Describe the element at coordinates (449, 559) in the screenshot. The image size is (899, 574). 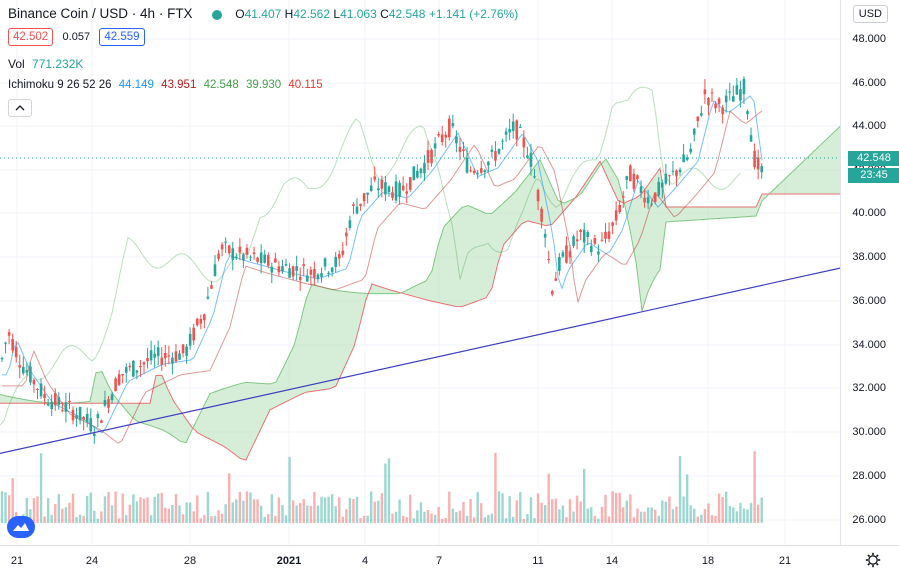
I see `time-axis: 21 24 28 2021 4 7 11 14 18 21` at that location.